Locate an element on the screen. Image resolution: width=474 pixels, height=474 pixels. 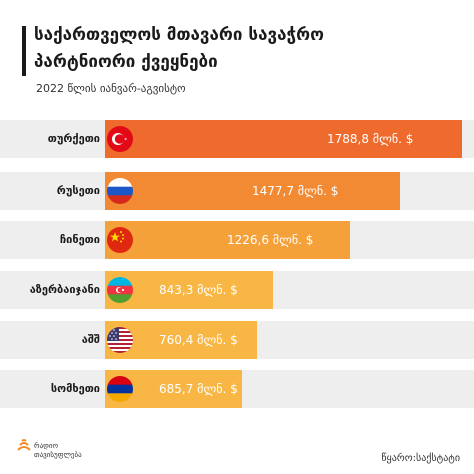
armenia-flag-icon is located at coordinates (120, 389).